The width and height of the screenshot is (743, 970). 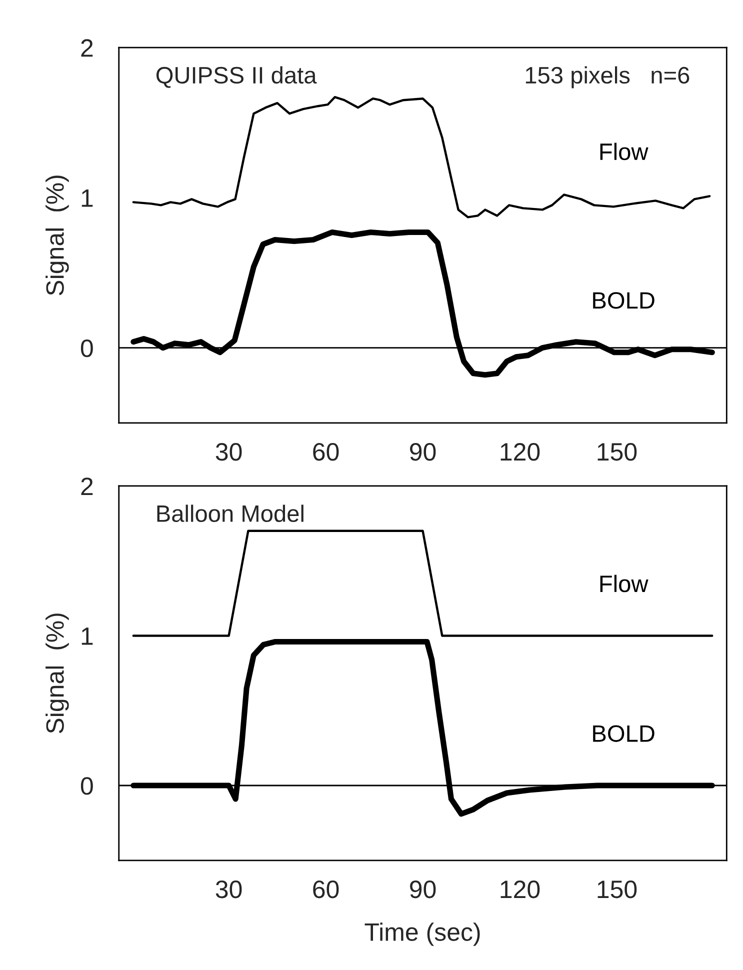 What do you see at coordinates (422, 934) in the screenshot?
I see `x-axis-title: Time (sec)` at bounding box center [422, 934].